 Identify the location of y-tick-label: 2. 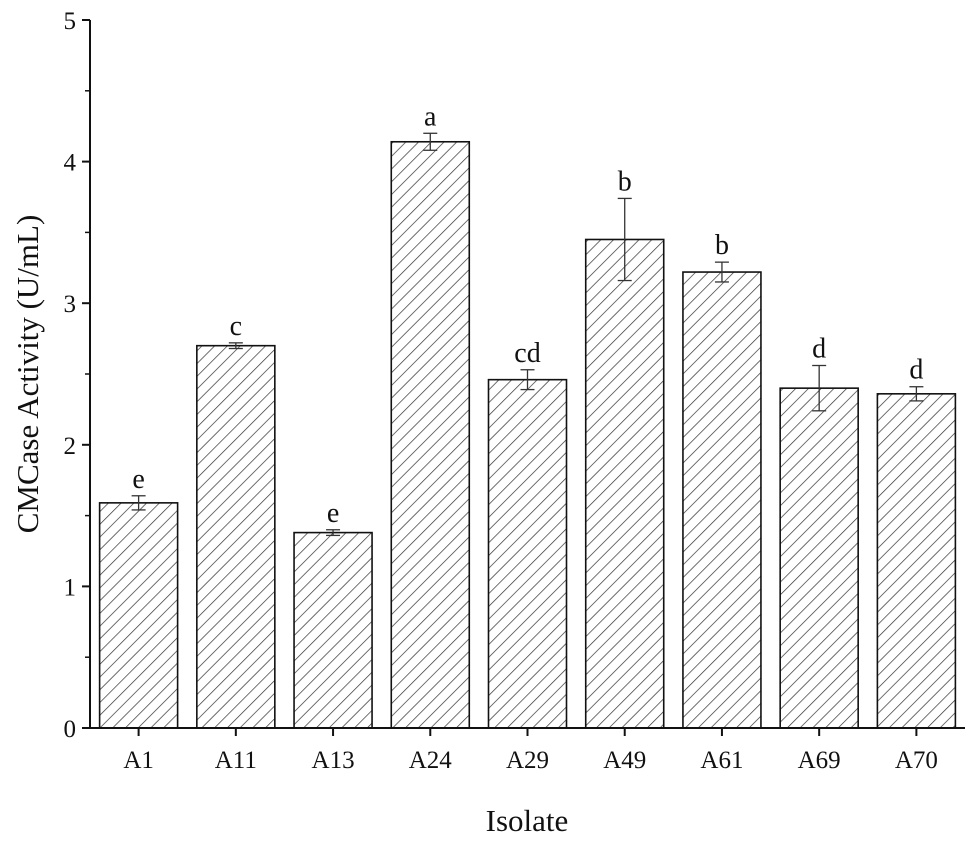
(70, 446).